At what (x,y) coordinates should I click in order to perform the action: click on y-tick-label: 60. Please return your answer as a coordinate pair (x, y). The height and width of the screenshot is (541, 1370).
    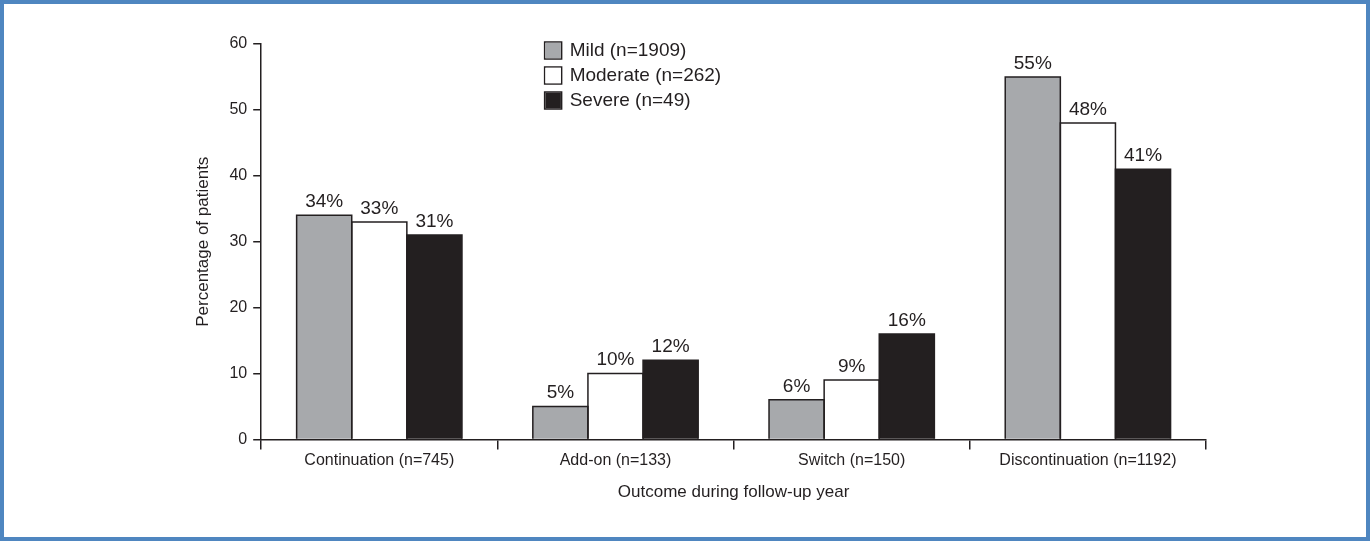
    Looking at the image, I should click on (238, 43).